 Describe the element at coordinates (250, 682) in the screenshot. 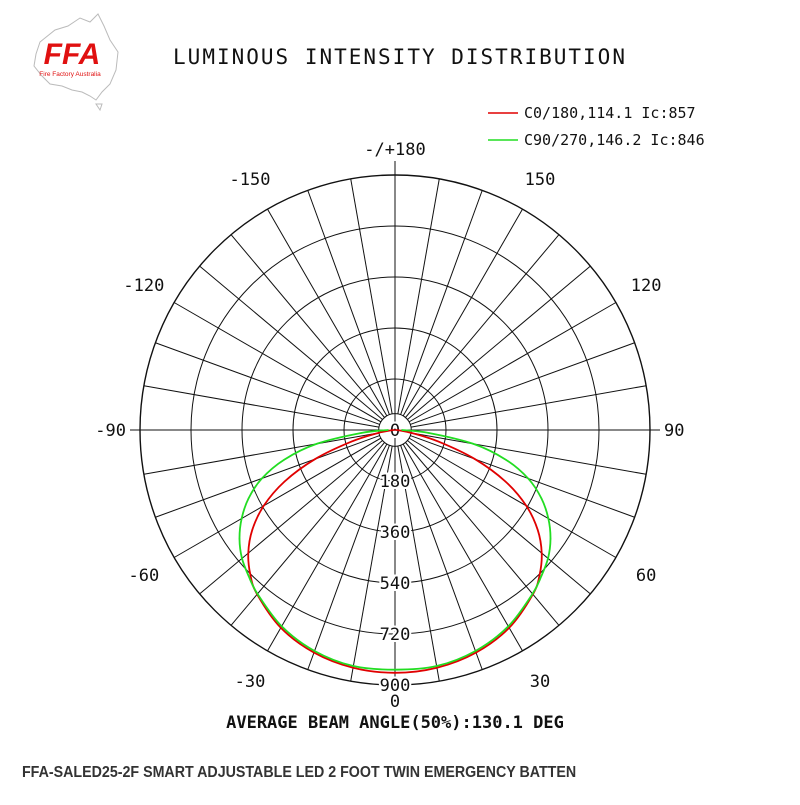

I see `angle-label: -30` at that location.